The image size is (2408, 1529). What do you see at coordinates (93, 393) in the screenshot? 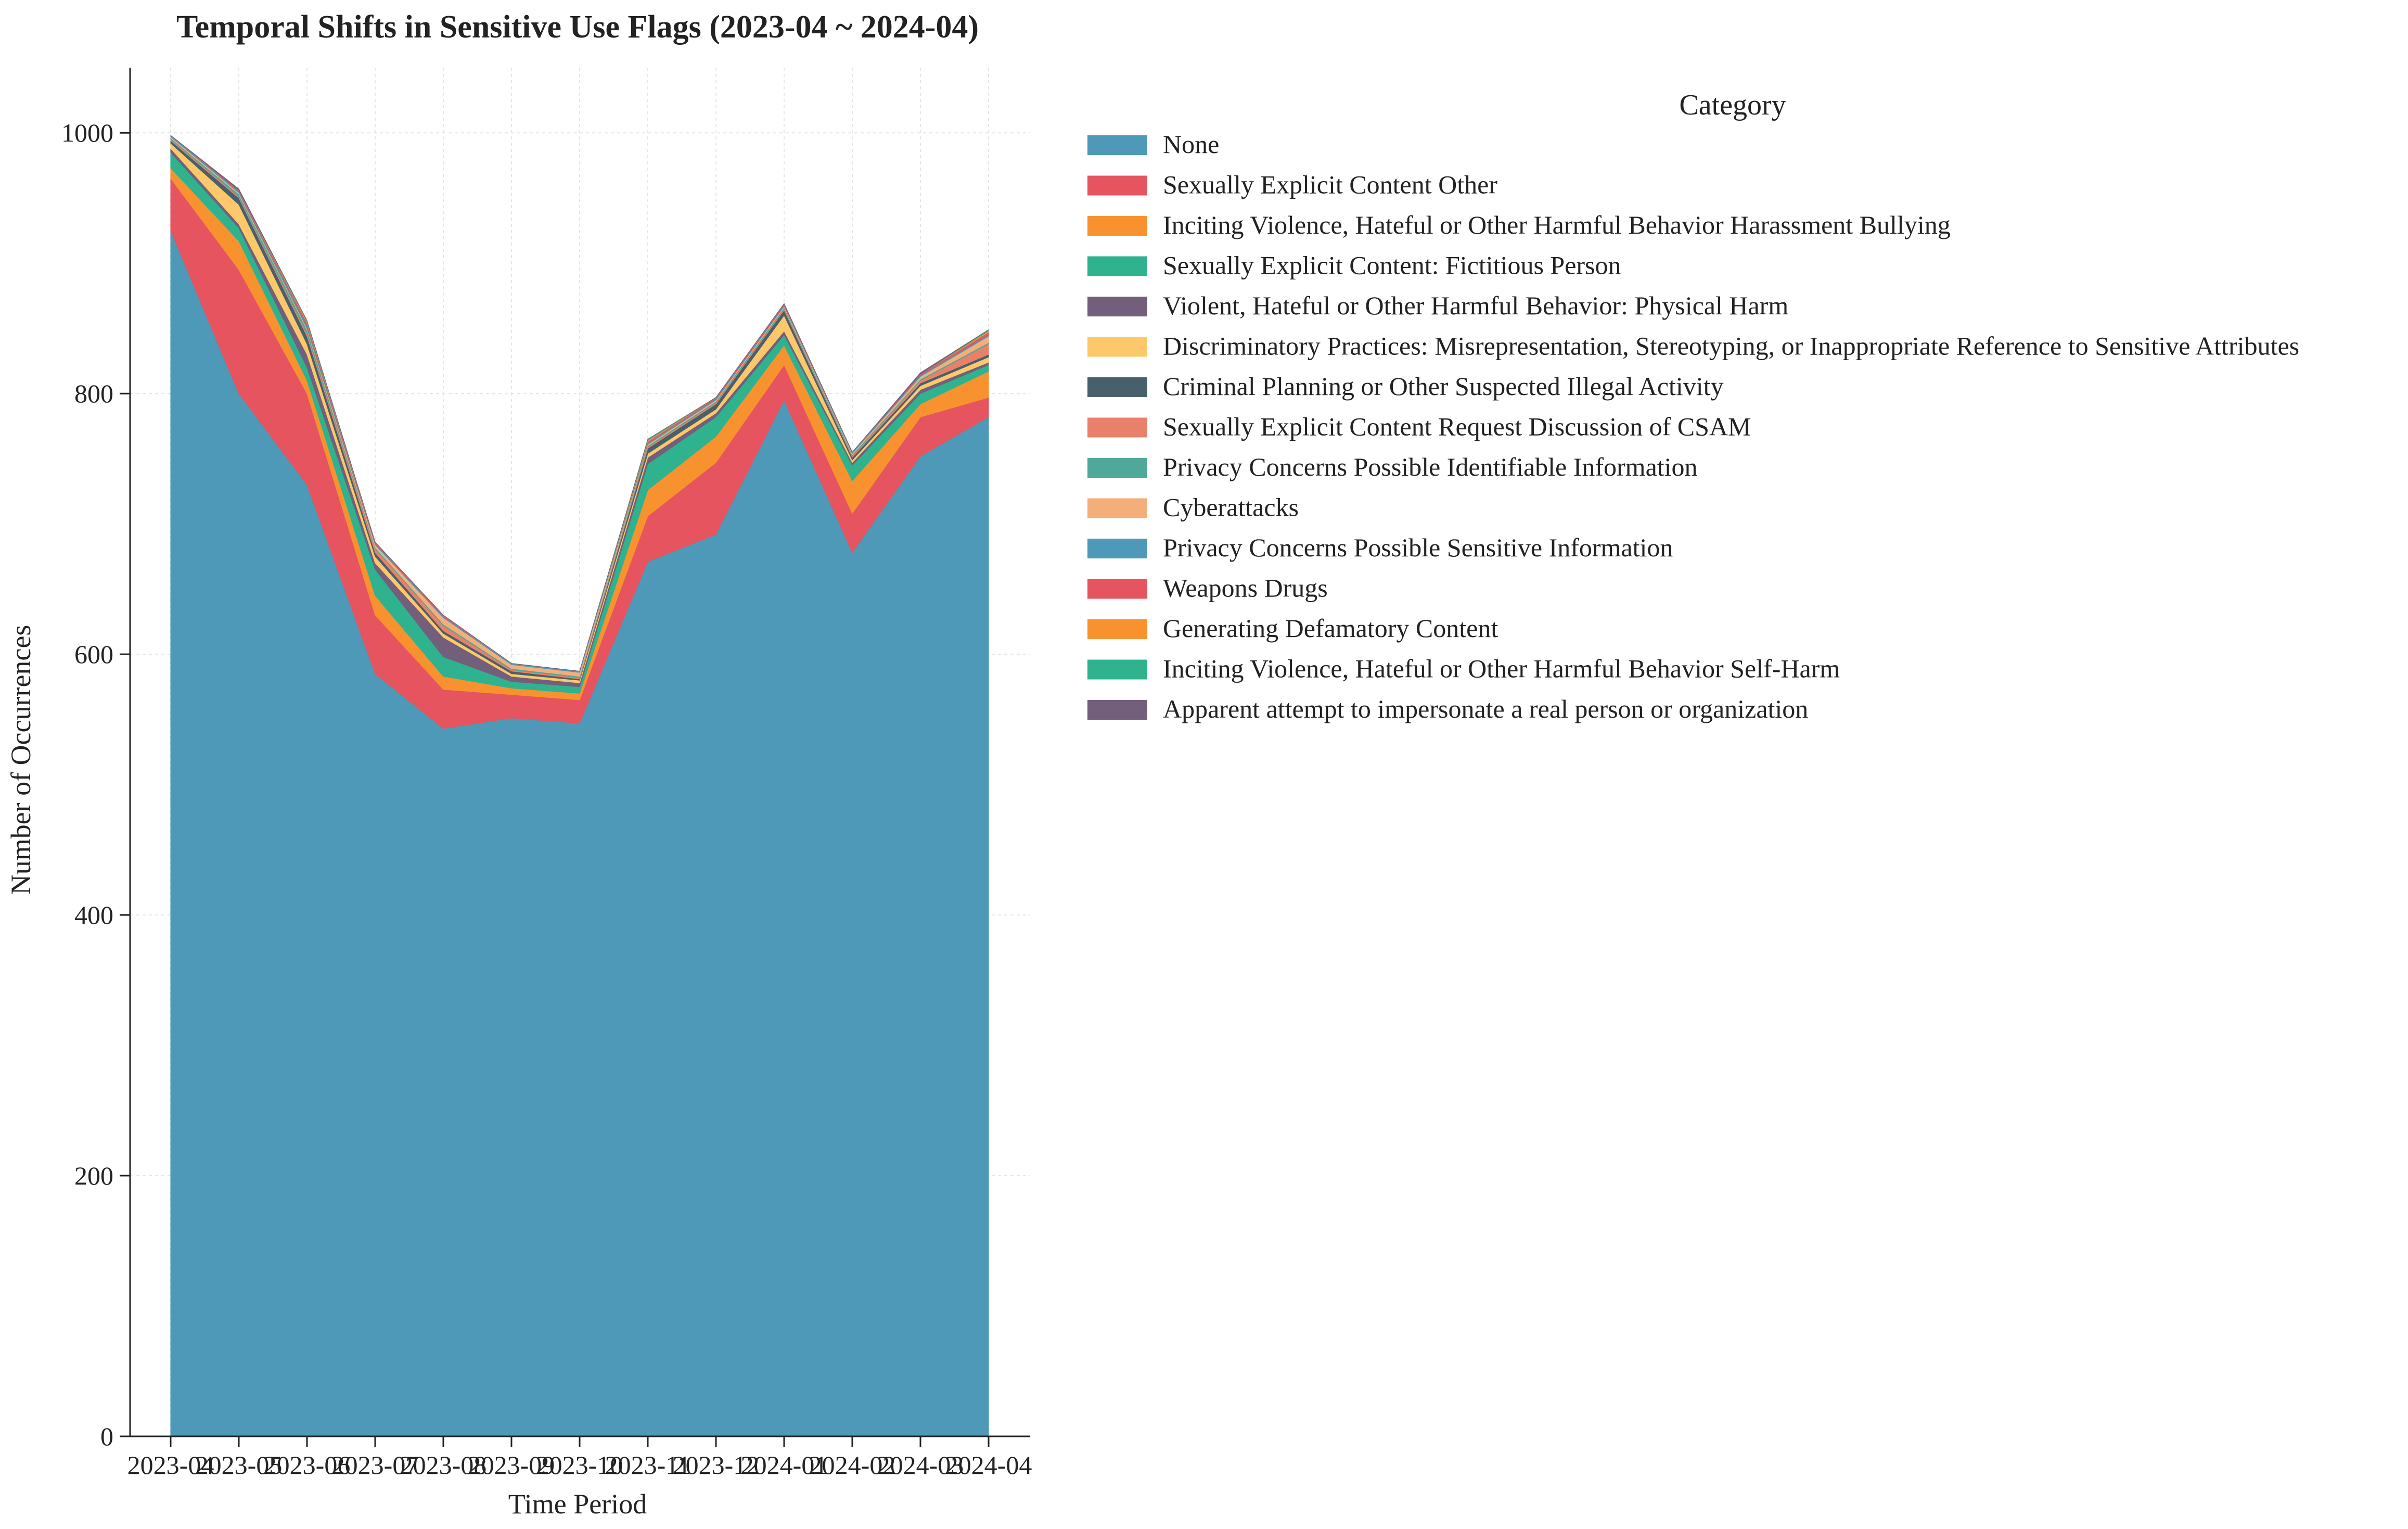
I see `y-tick-label: 800` at bounding box center [93, 393].